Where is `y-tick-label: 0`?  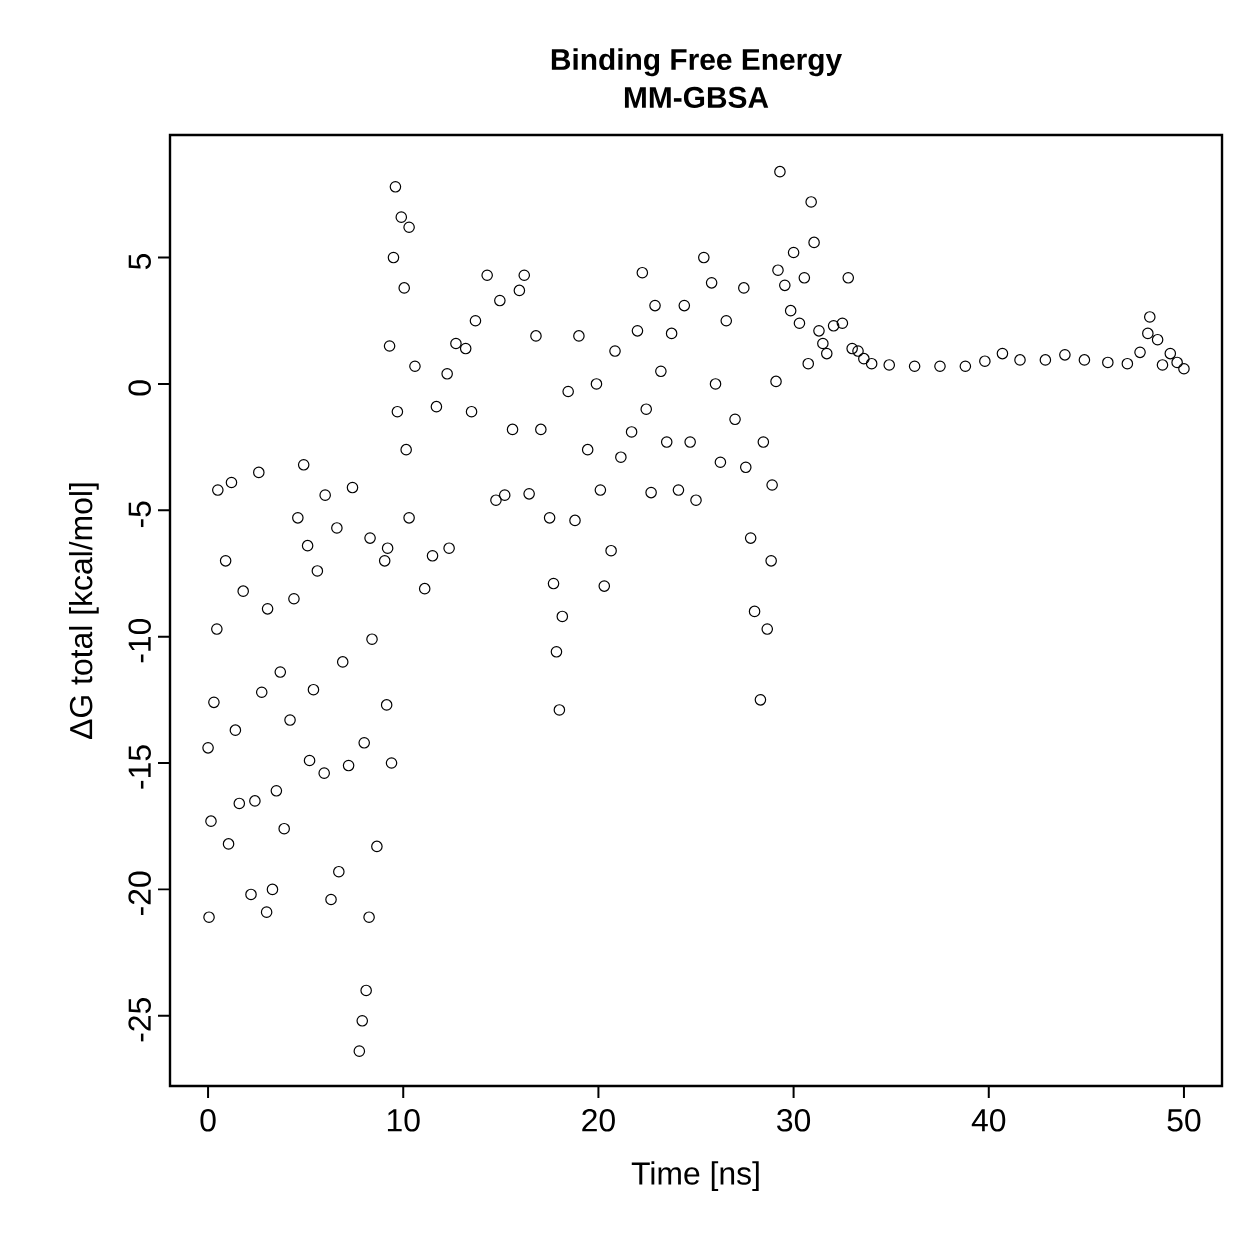
y-tick-label: 0 is located at coordinates (139, 388).